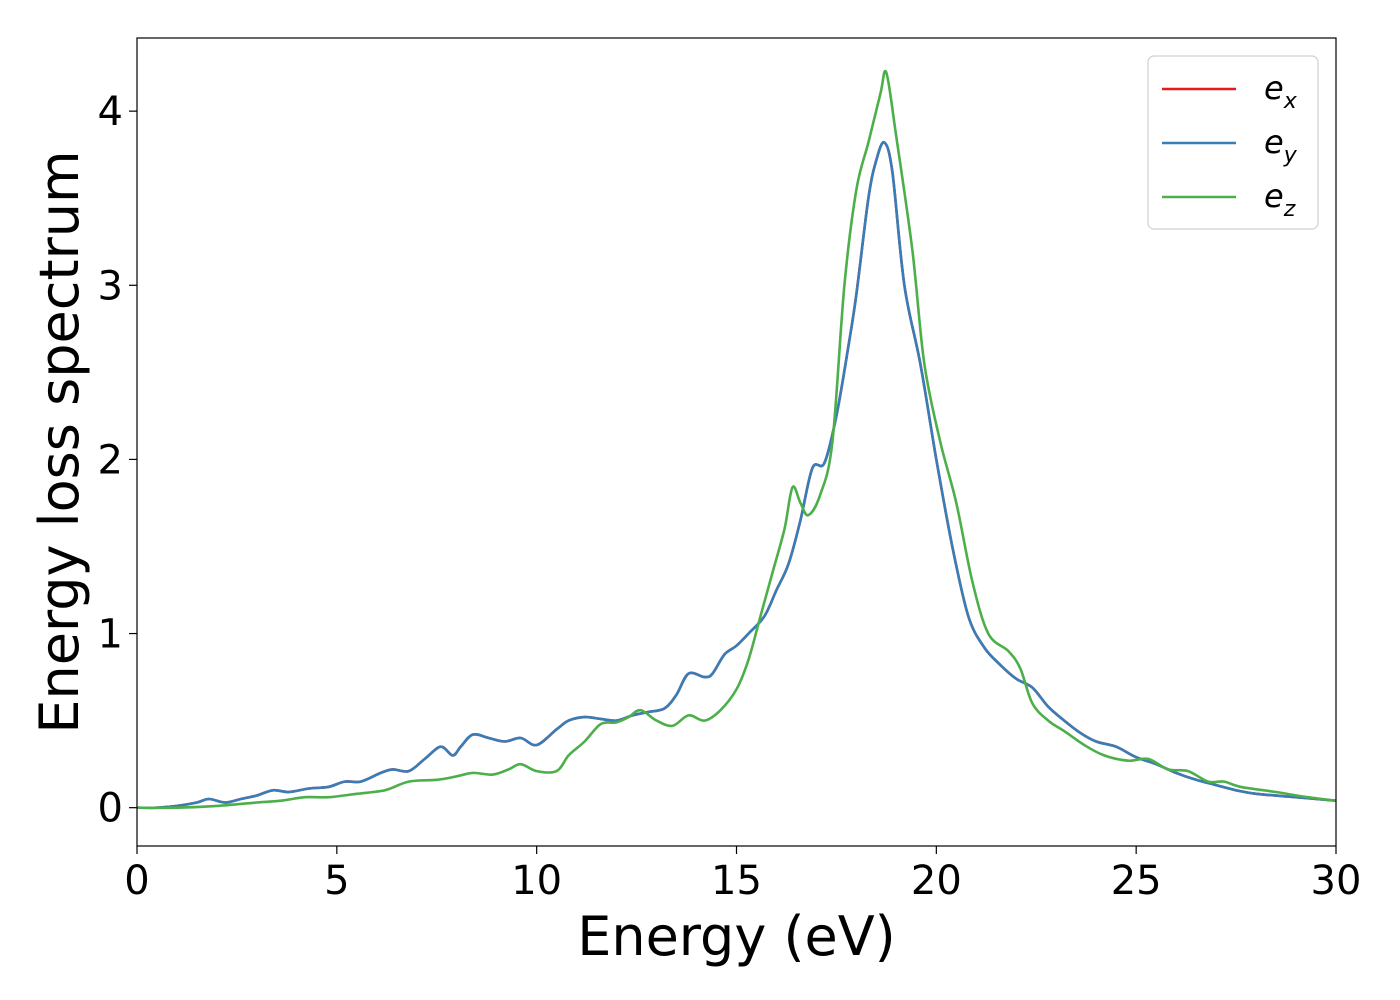 The height and width of the screenshot is (1000, 1400). I want to click on x-axis-label: Energy (eV), so click(736, 936).